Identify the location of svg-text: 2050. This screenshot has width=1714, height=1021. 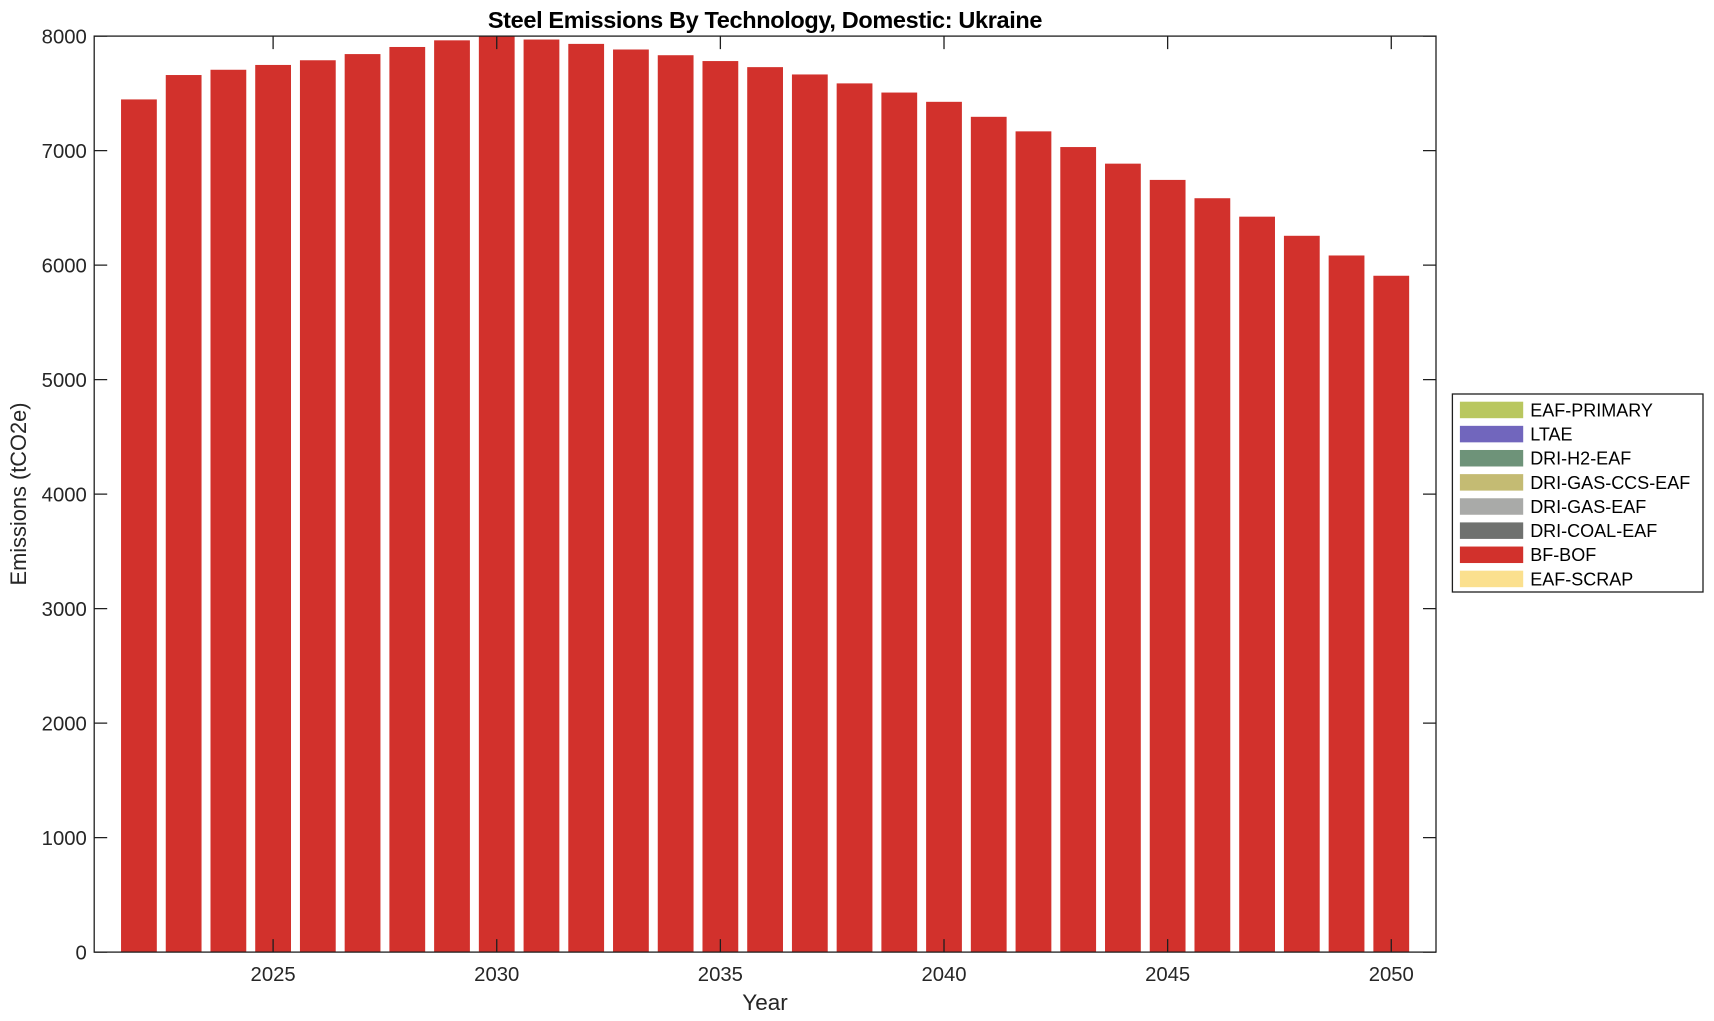
(1391, 975).